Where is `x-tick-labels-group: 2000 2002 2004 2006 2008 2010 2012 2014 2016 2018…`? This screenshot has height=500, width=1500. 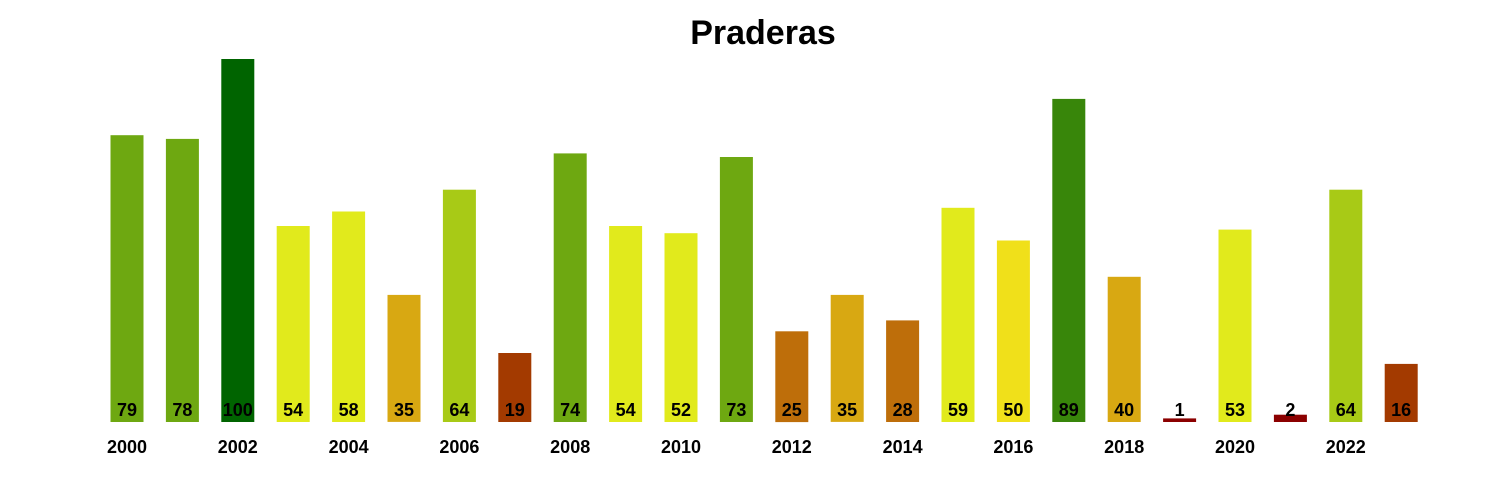
x-tick-labels-group: 2000 2002 2004 2006 2008 2010 2012 2014 2016 2018… is located at coordinates (736, 447).